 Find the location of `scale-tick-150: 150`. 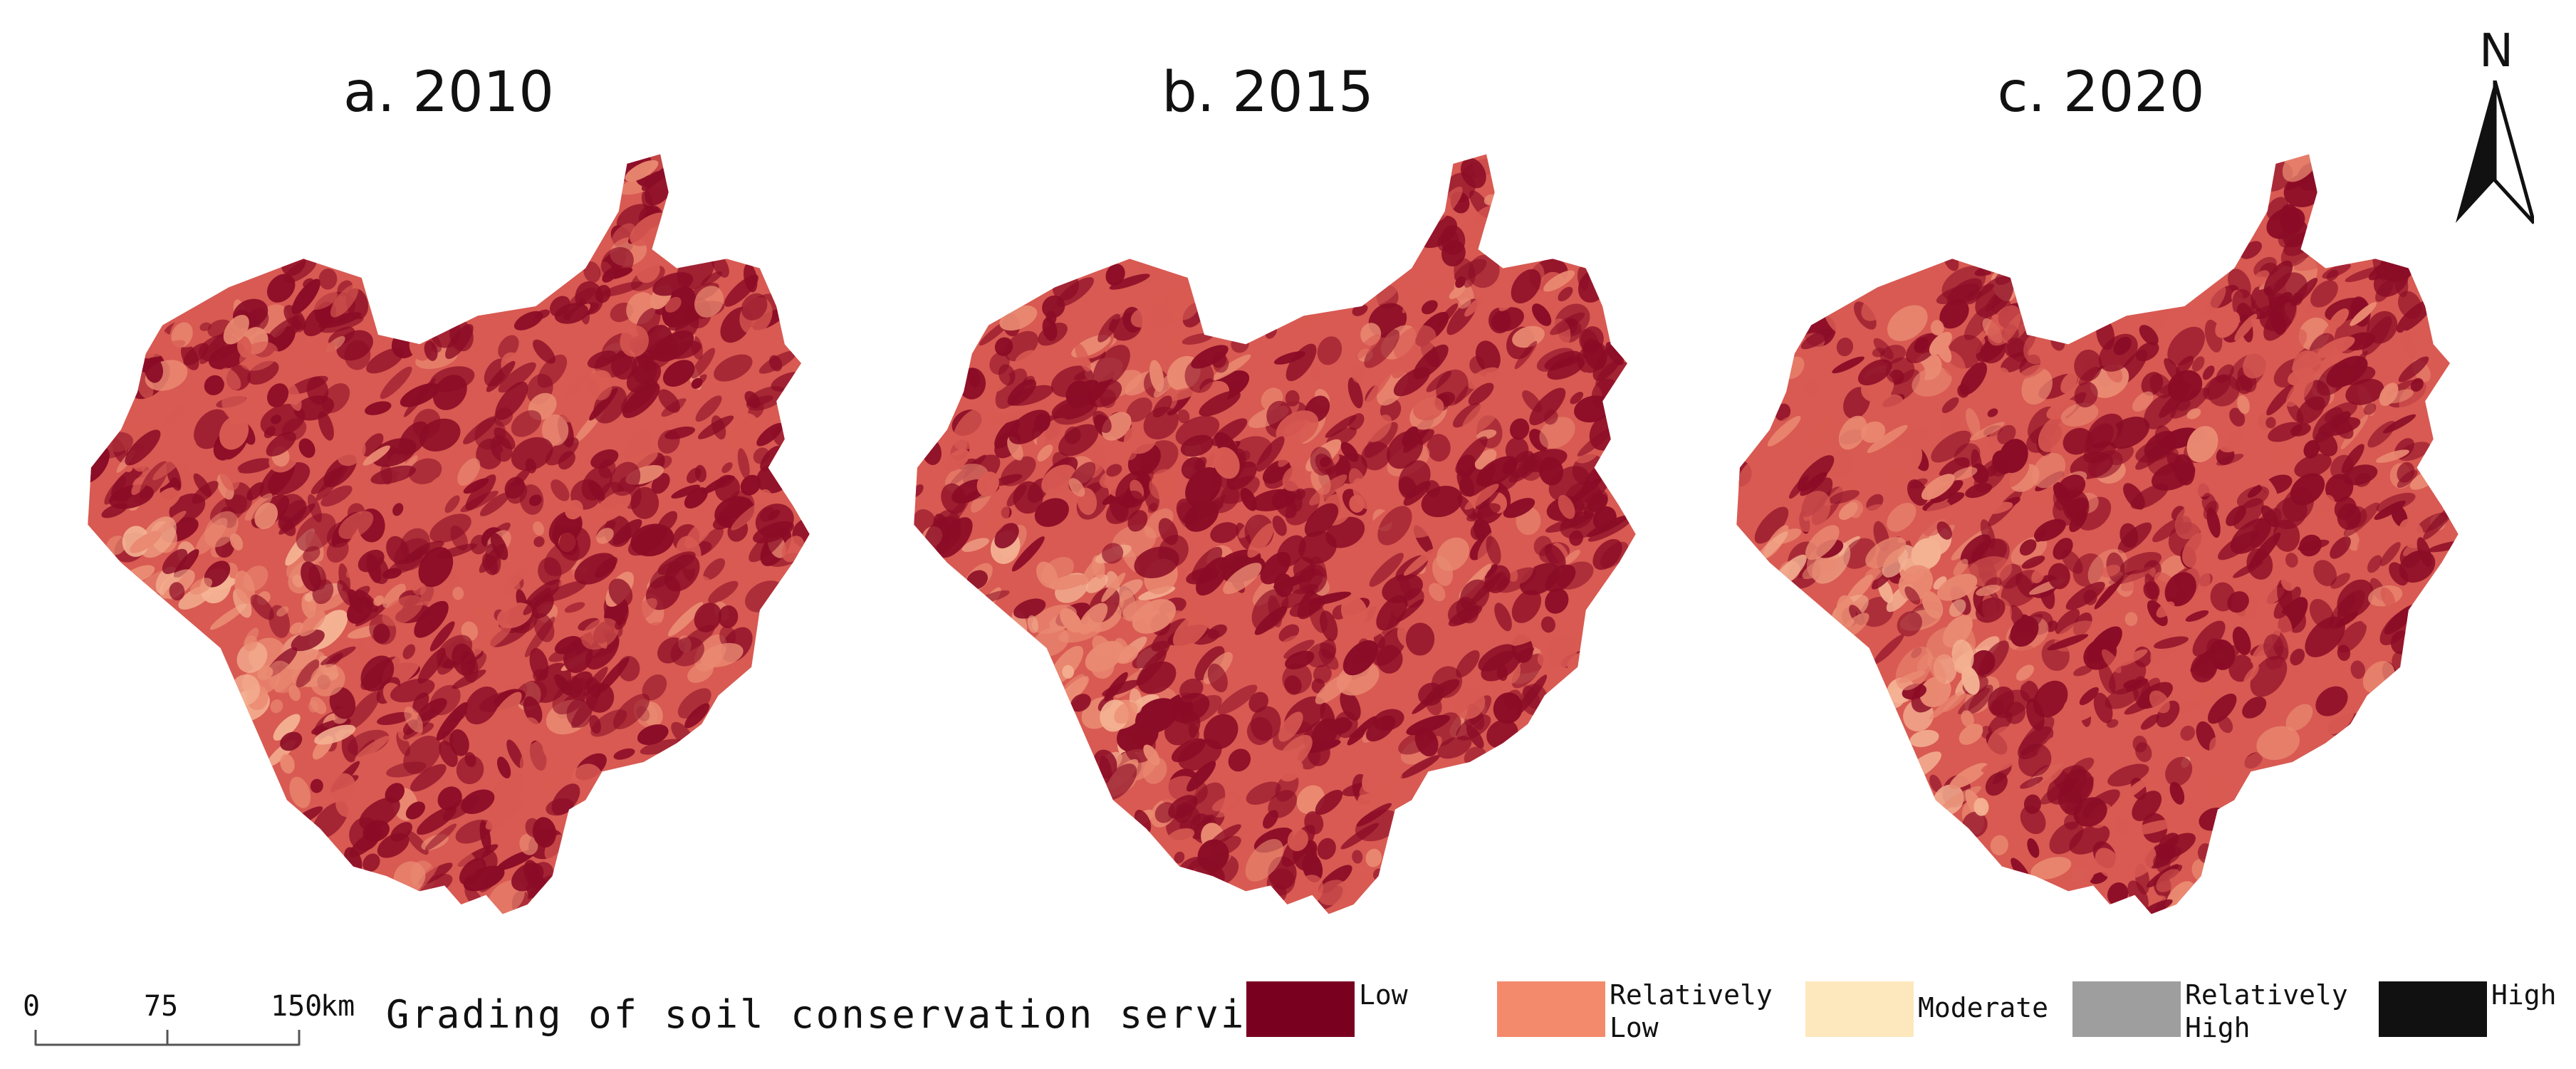

scale-tick-150: 150 is located at coordinates (297, 1006).